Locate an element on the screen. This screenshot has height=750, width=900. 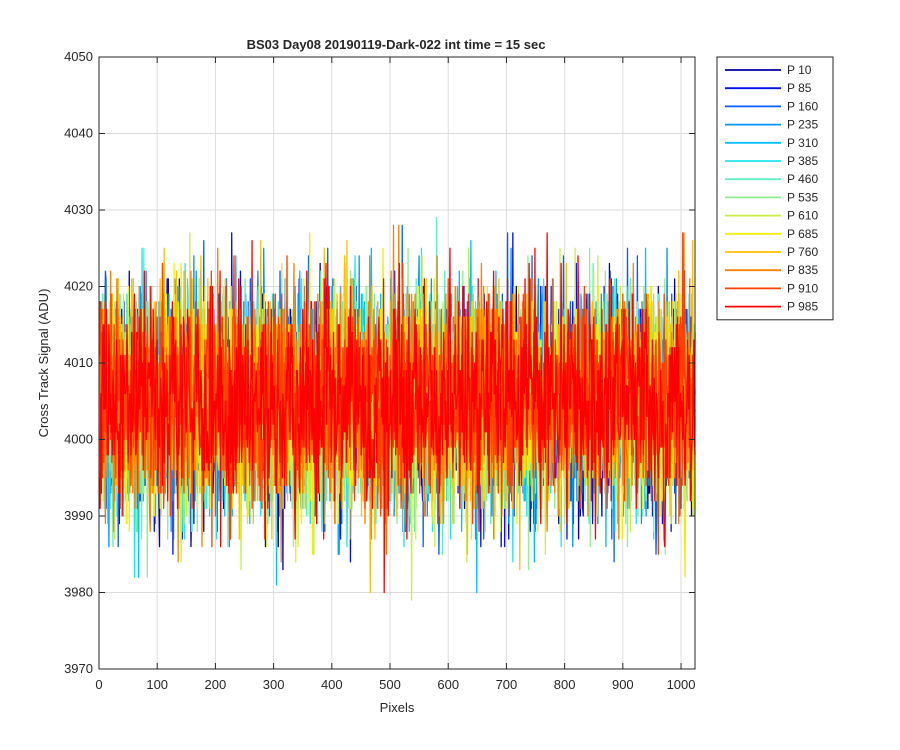
legend-label: P 460 is located at coordinates (802, 179).